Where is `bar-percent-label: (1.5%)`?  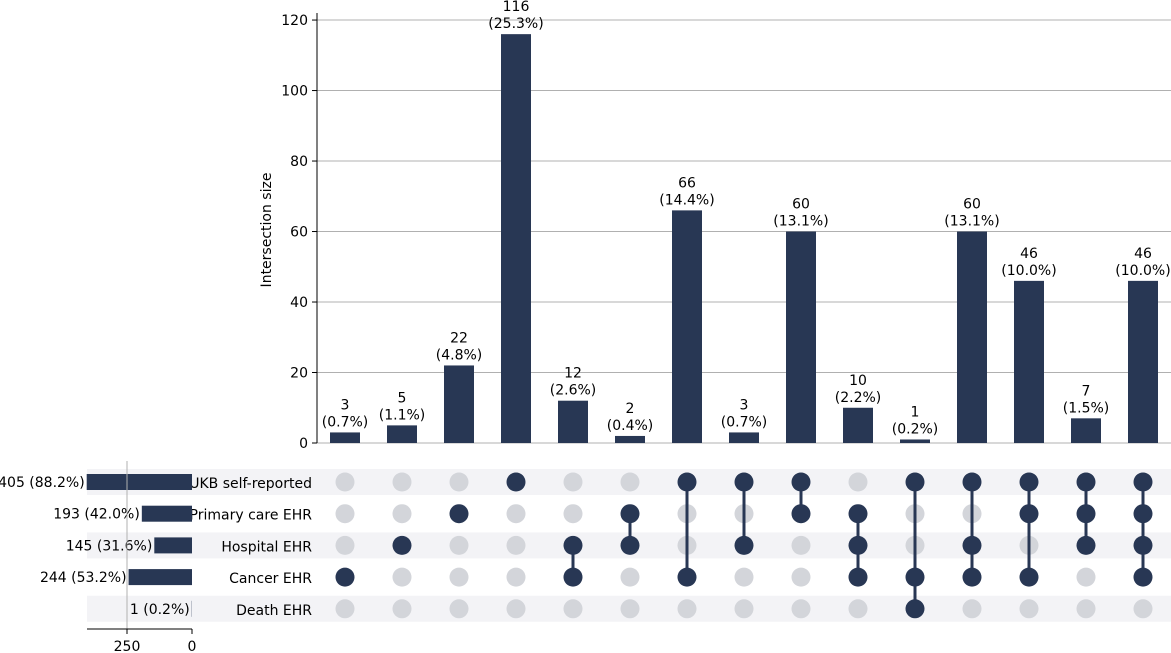
bar-percent-label: (1.5%) is located at coordinates (1086, 408).